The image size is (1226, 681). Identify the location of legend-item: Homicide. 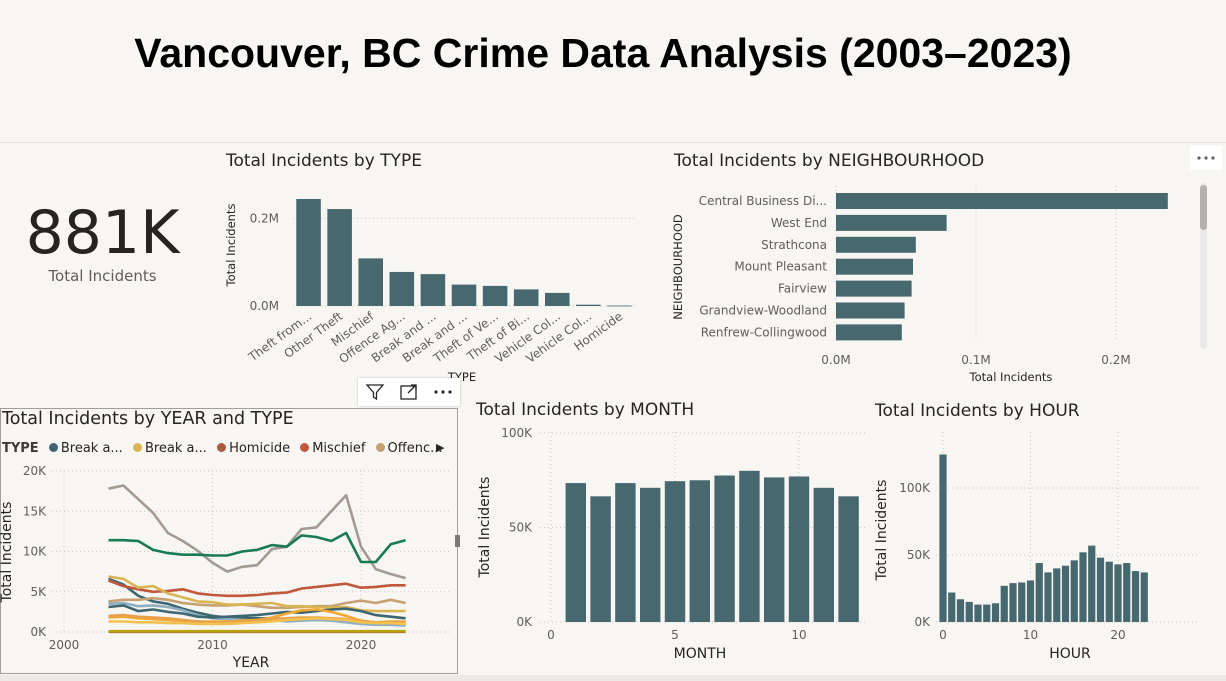
(253, 448).